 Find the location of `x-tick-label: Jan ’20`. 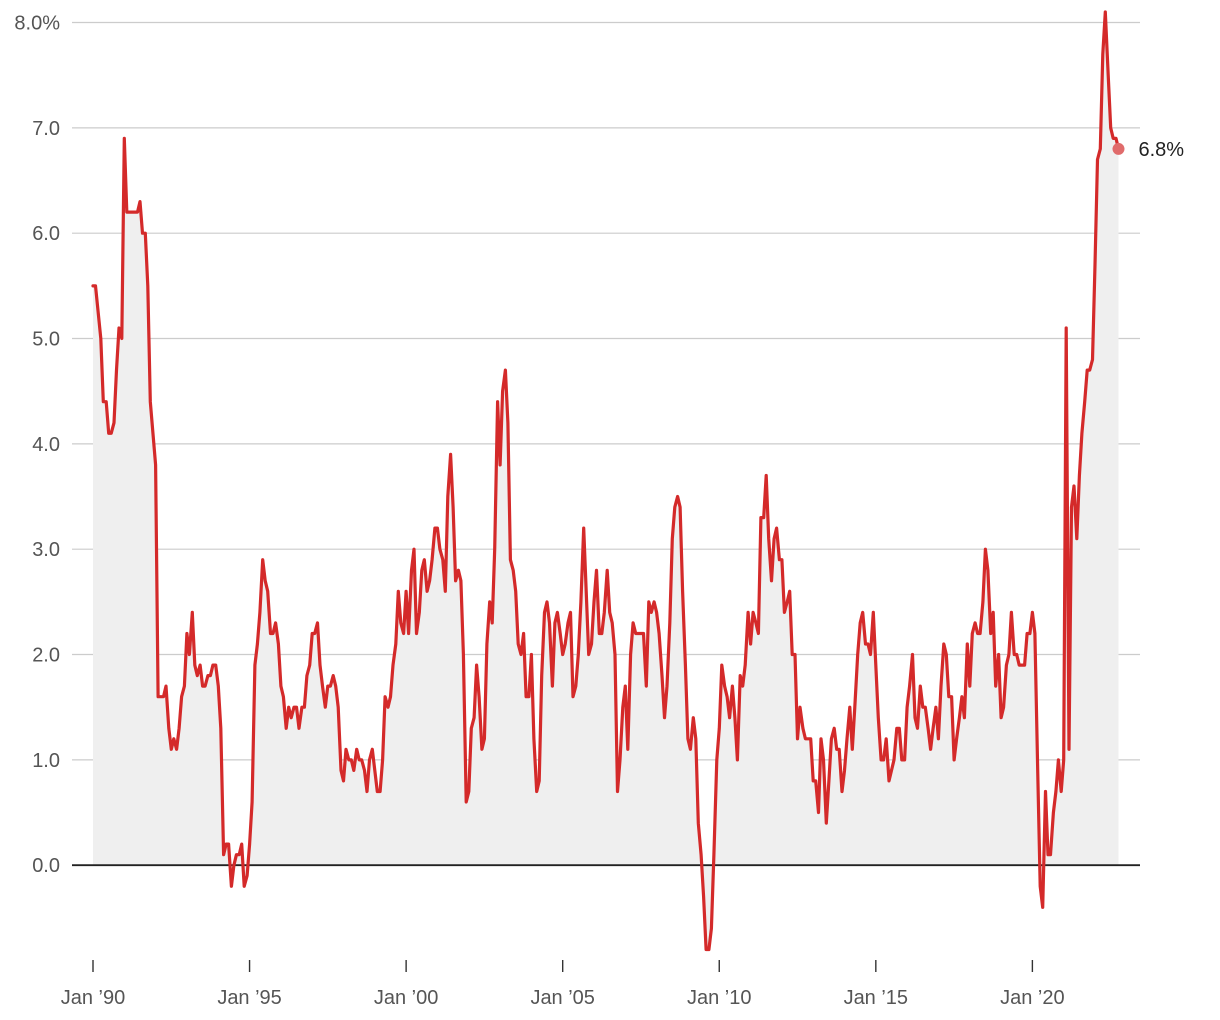

x-tick-label: Jan ’20 is located at coordinates (1032, 998).